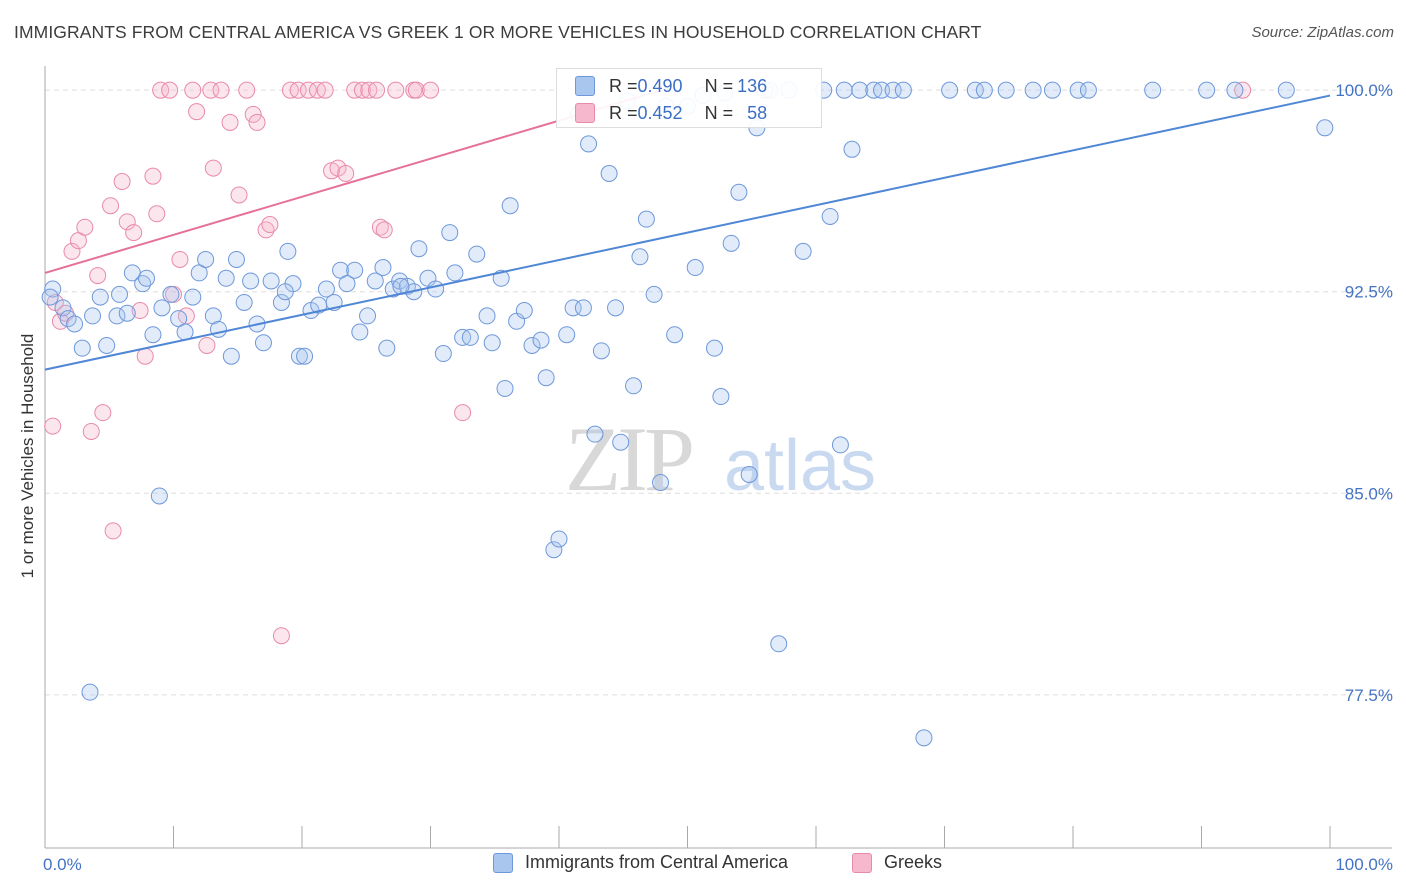 This screenshot has width=1406, height=892. Describe the element at coordinates (1369, 292) in the screenshot. I see `y-tick-label: 92.5%` at that location.